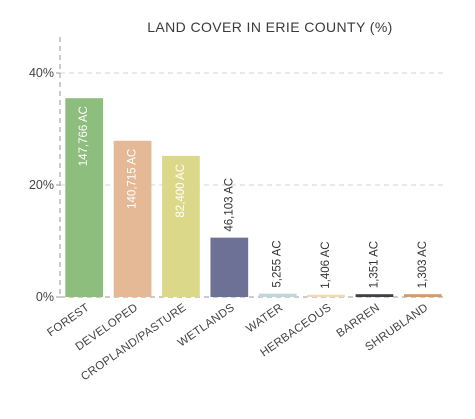 Image resolution: width=475 pixels, height=419 pixels. I want to click on chart-title: LAND COVER IN ERIE COUNTY (%), so click(270, 27).